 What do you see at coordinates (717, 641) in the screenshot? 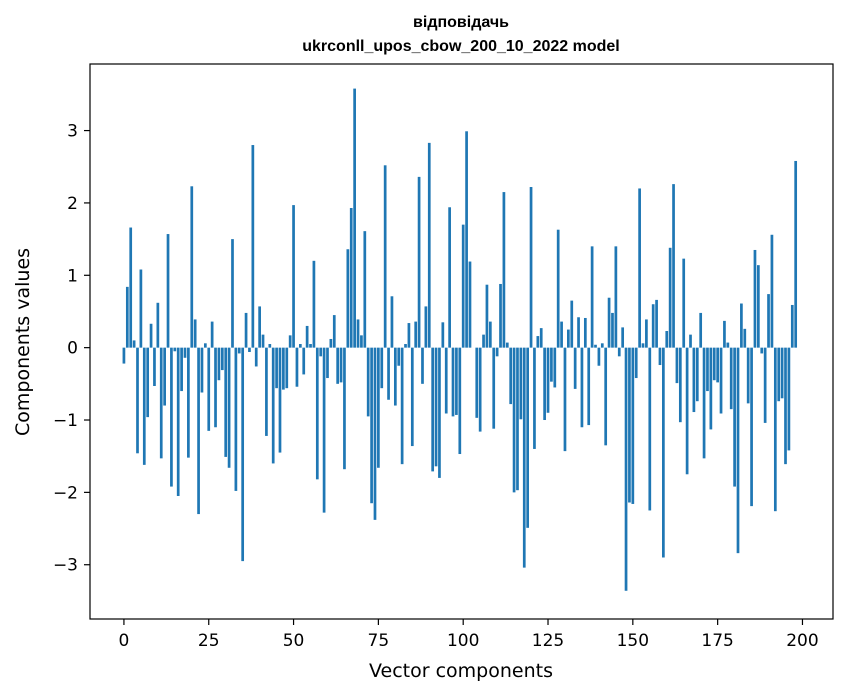
I see `x-tick-label: 175` at bounding box center [717, 641].